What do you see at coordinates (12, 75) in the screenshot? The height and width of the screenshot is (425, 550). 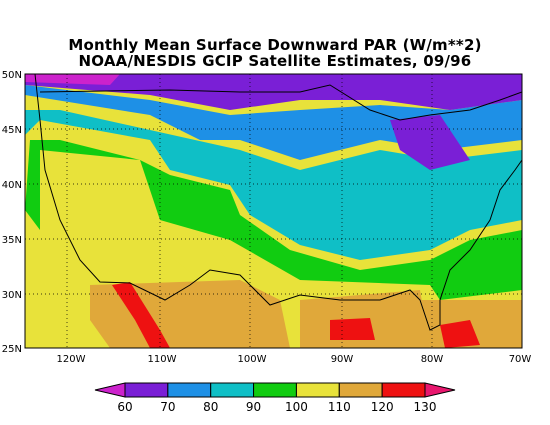 I see `lat-label-50n: 50N` at bounding box center [12, 75].